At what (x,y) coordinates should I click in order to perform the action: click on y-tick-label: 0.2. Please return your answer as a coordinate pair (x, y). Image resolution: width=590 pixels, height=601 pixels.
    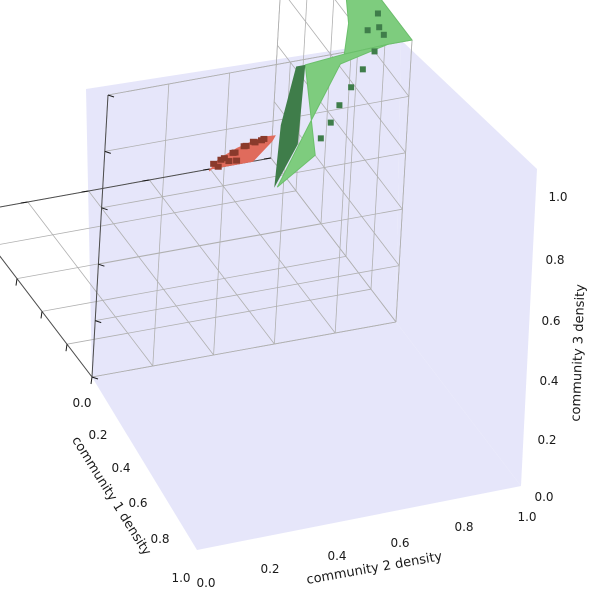
    Looking at the image, I should click on (269, 569).